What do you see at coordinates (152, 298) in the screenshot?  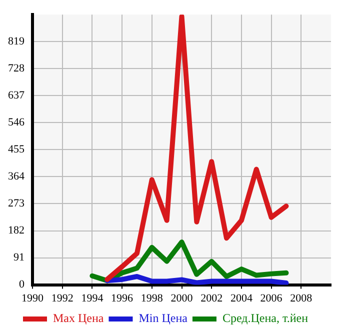 I see `x-tick-label: 1998` at bounding box center [152, 298].